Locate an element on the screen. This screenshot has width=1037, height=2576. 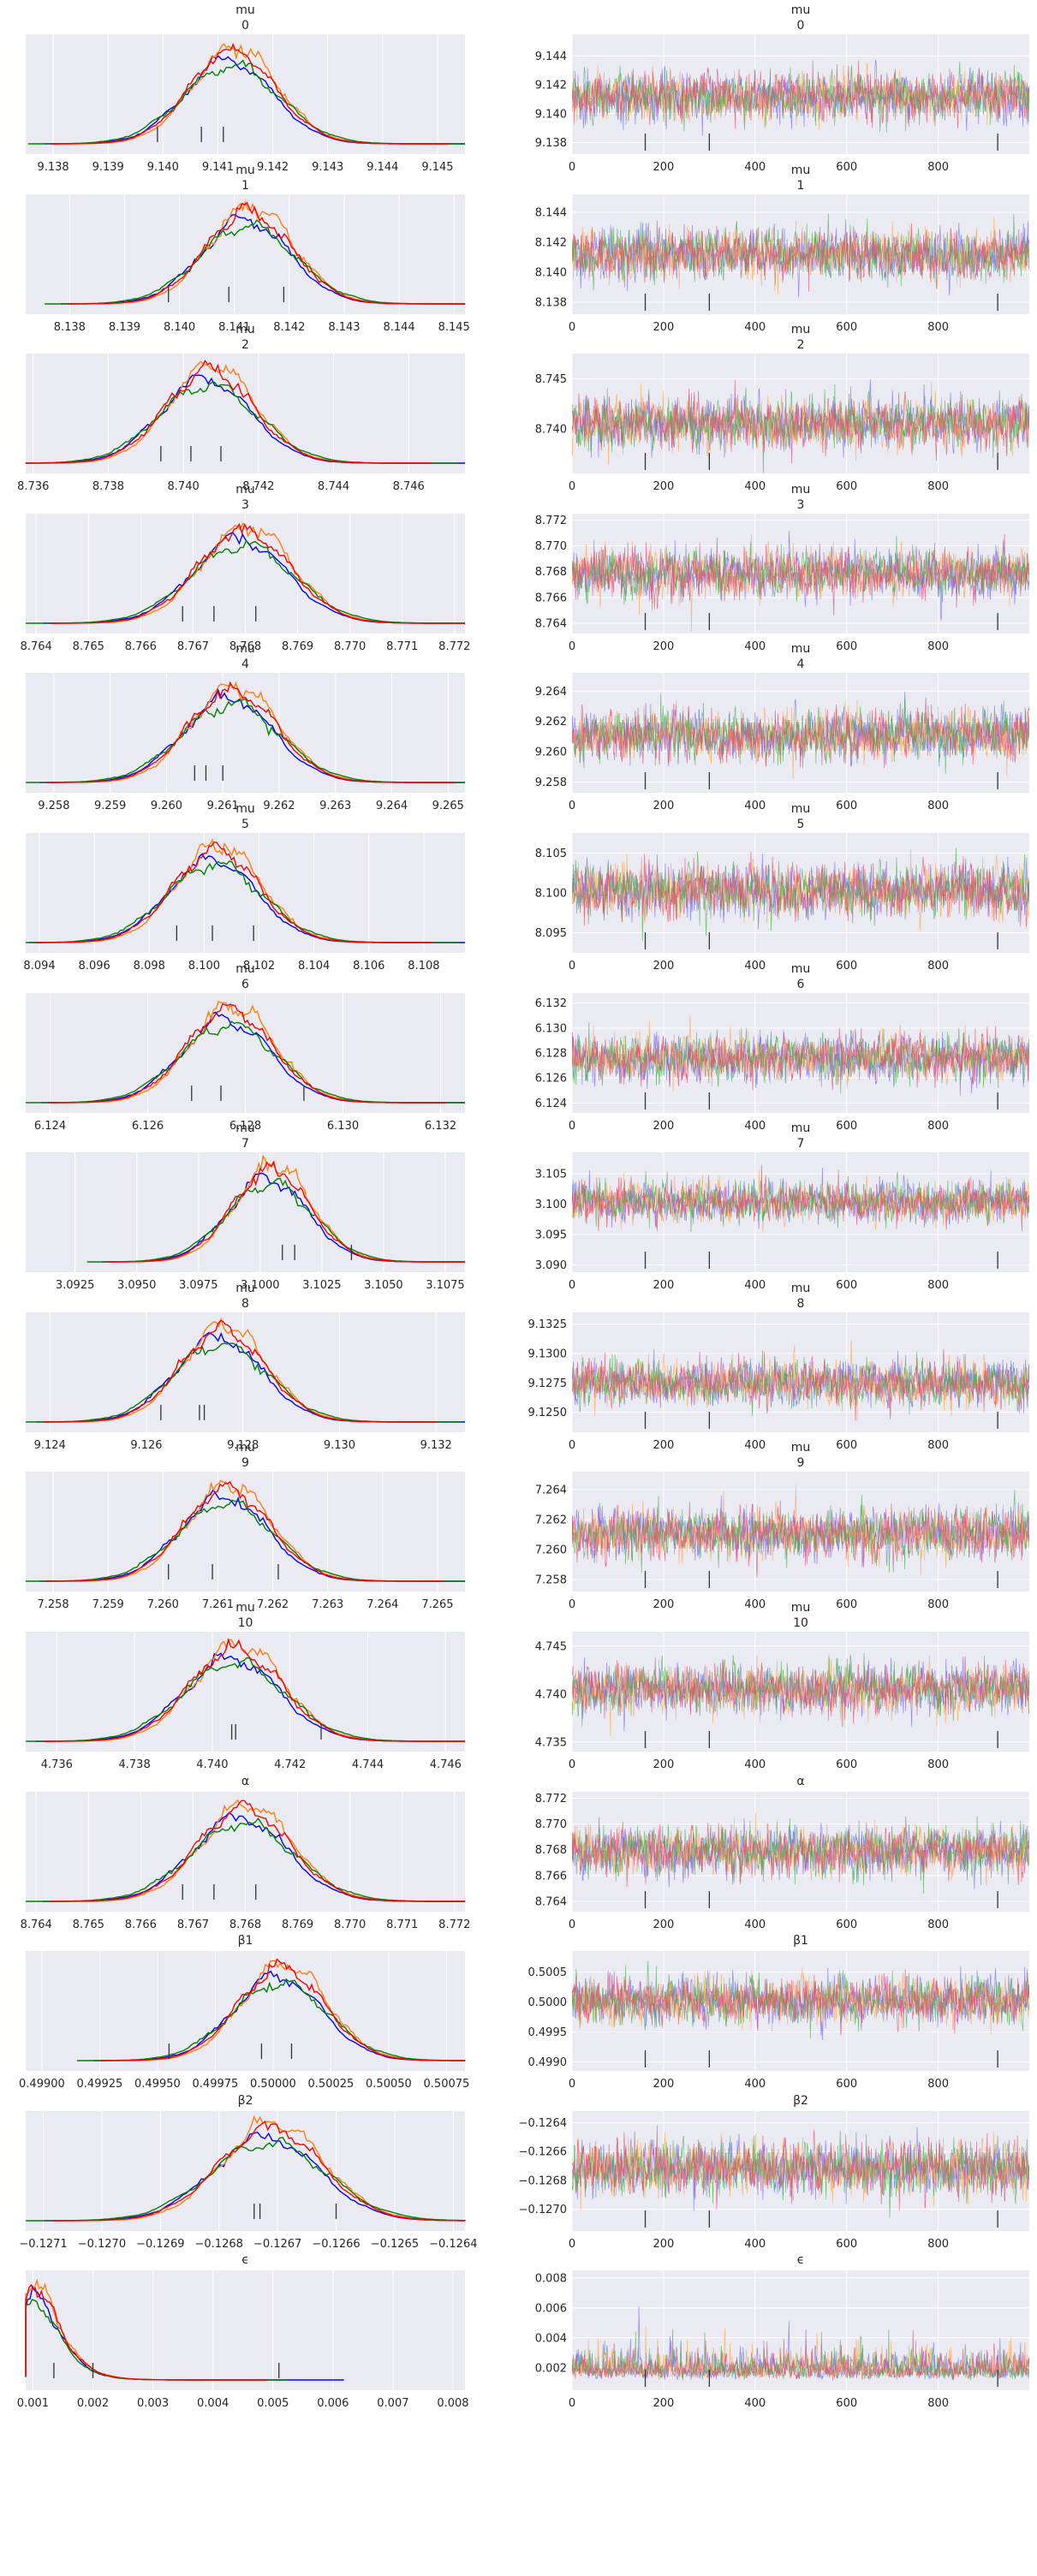
x-tick-label: 9.260 is located at coordinates (166, 806).